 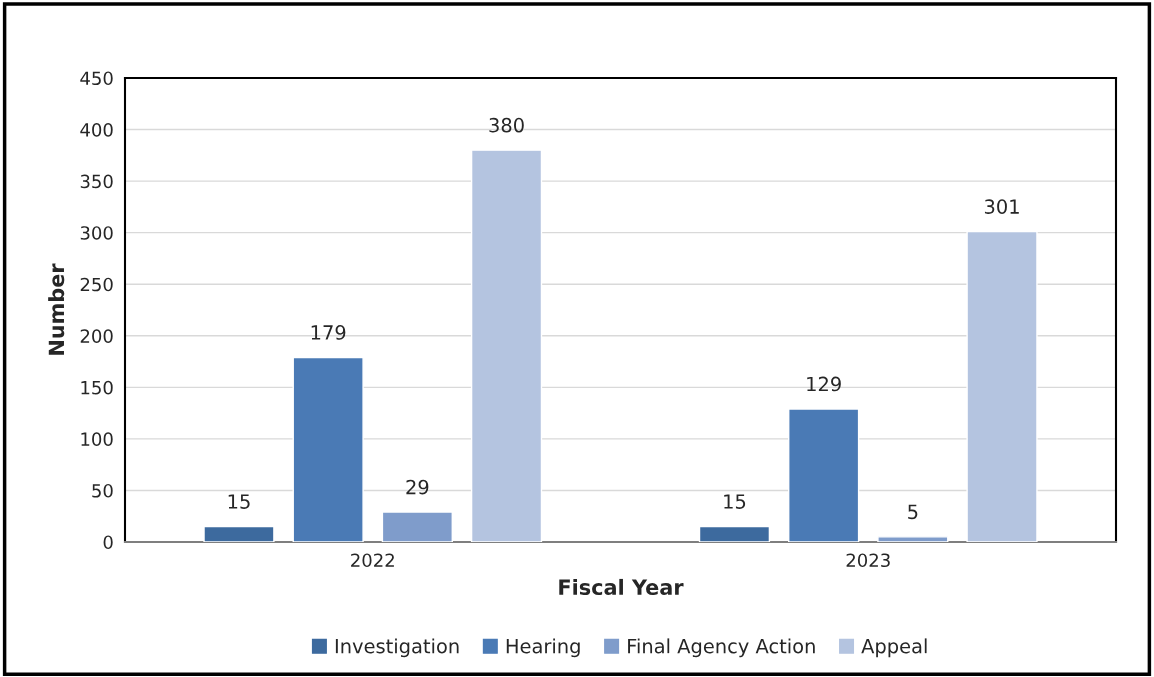 What do you see at coordinates (96, 284) in the screenshot?
I see `y-tick-label: 250` at bounding box center [96, 284].